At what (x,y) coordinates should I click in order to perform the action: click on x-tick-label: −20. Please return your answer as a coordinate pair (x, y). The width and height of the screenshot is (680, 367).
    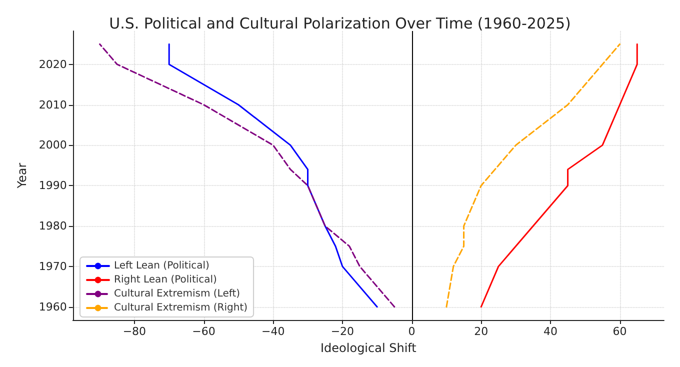
    Looking at the image, I should click on (342, 331).